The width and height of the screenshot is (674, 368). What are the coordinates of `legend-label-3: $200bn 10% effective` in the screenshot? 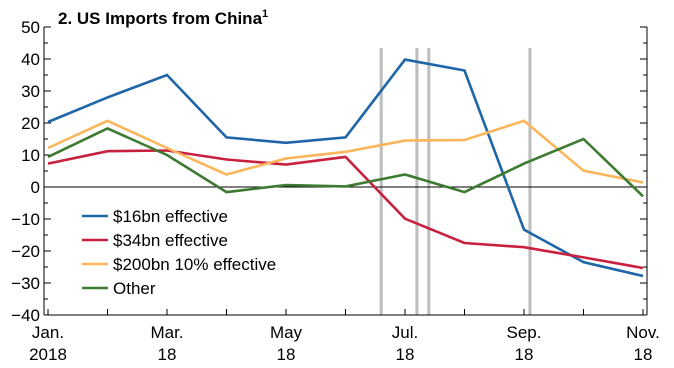 It's located at (194, 264).